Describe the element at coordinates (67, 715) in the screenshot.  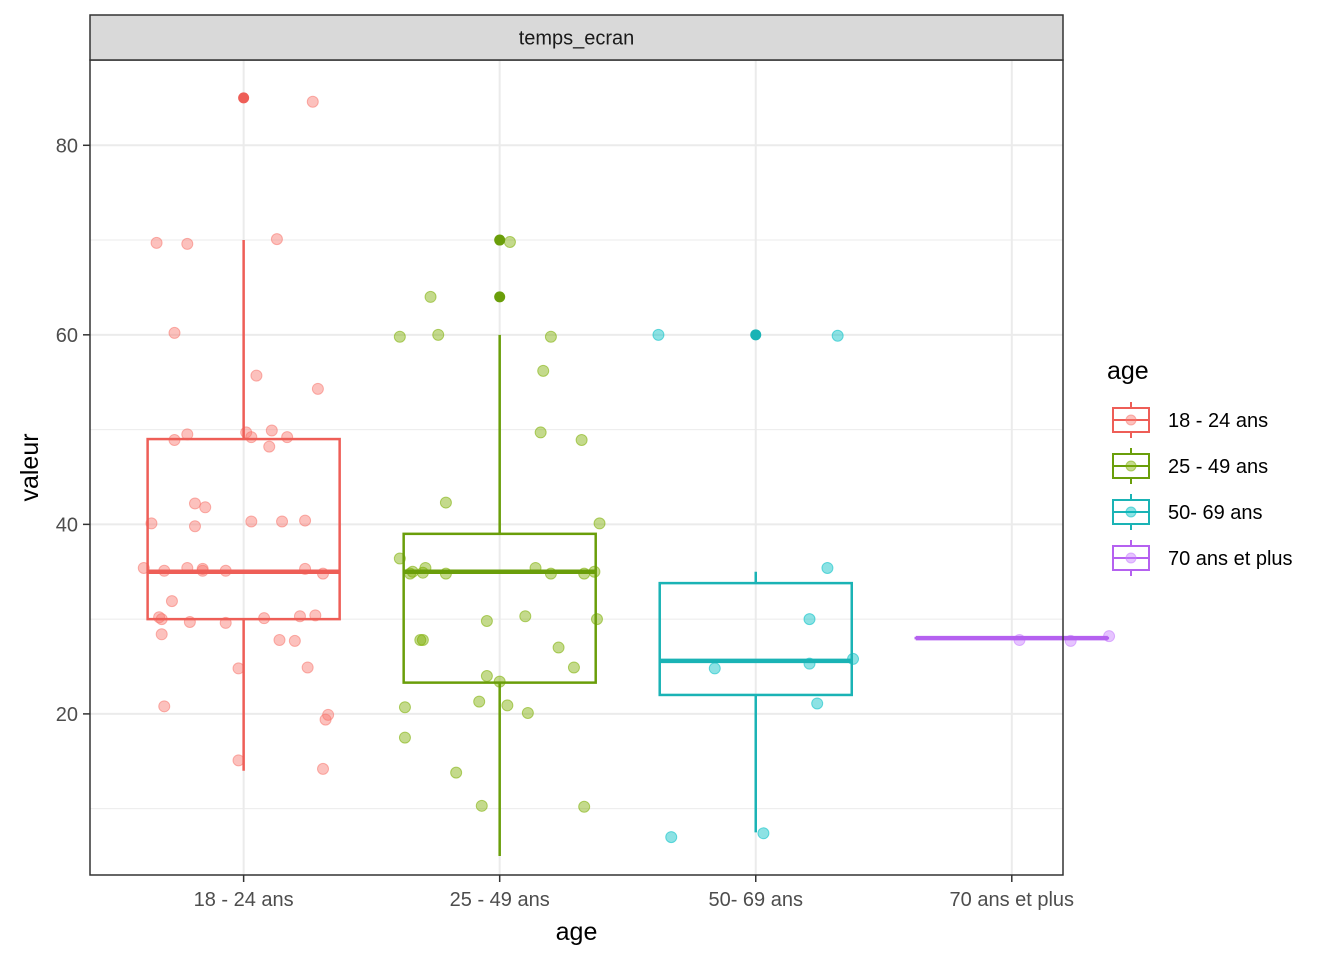
I see `y-tick-label: 20` at that location.